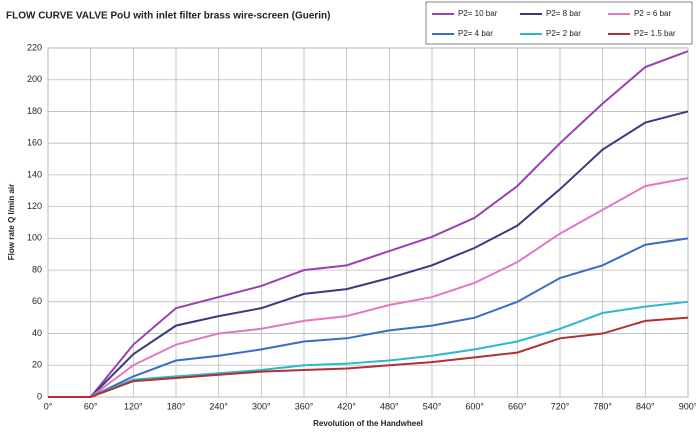 This screenshot has height=432, width=696. Describe the element at coordinates (432, 406) in the screenshot. I see `x-tick-label: 540°` at that location.